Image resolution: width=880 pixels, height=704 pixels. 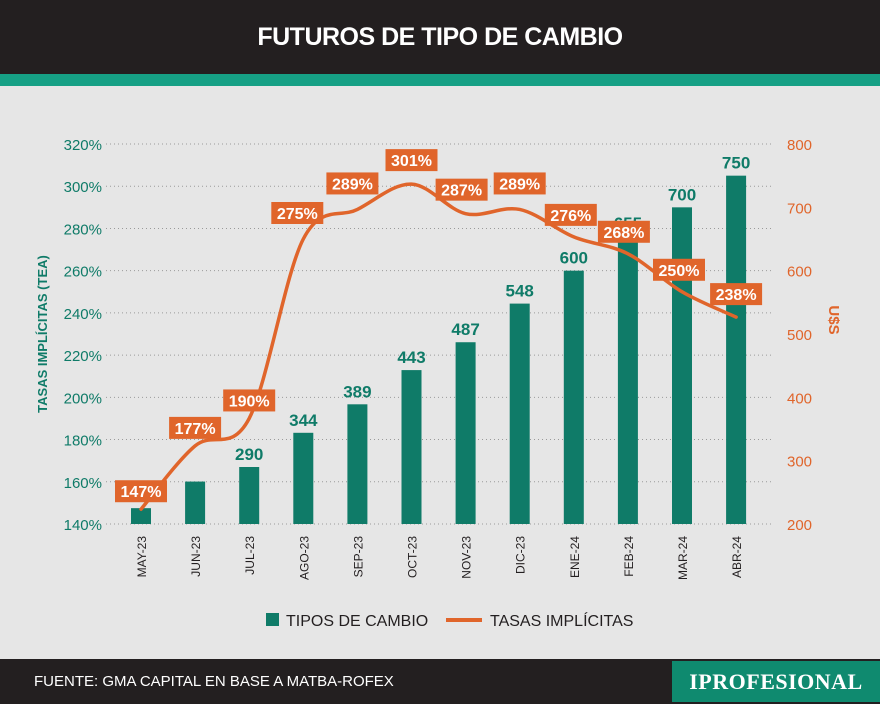 What do you see at coordinates (799, 525) in the screenshot?
I see `right-tick-label: 200` at bounding box center [799, 525].